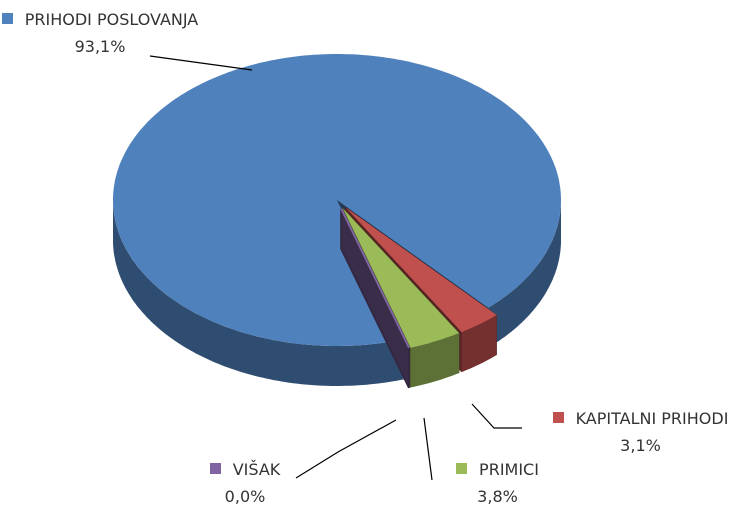 The height and width of the screenshot is (516, 751). I want to click on label-name: PRIMICI, so click(509, 469).